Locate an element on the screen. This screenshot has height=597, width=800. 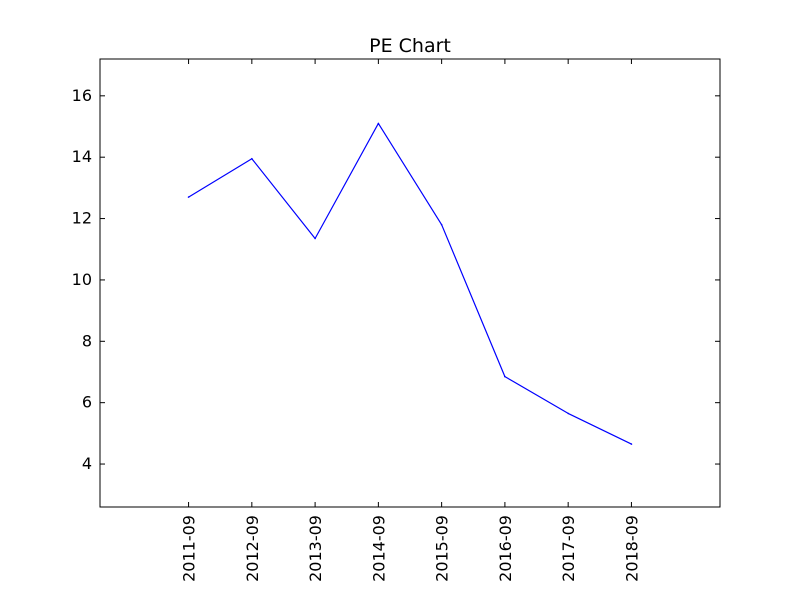
y-tick-label-6: 6 is located at coordinates (87, 402).